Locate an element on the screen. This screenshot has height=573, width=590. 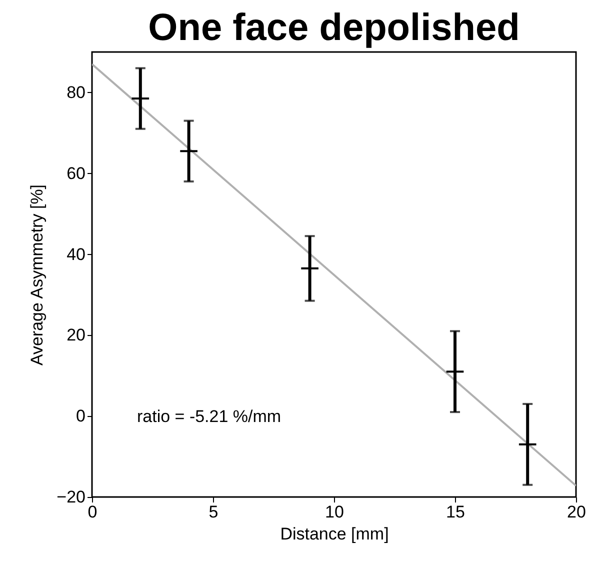
y-tick-label: 40 is located at coordinates (76, 254).